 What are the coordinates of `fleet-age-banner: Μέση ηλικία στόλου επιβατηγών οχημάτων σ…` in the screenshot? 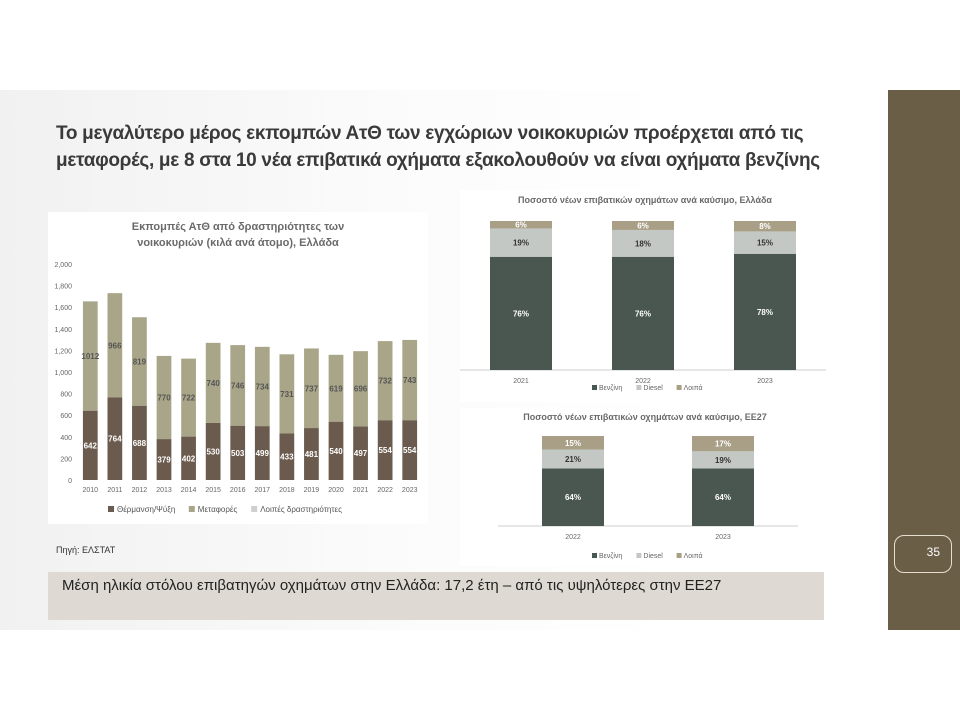 It's located at (436, 596).